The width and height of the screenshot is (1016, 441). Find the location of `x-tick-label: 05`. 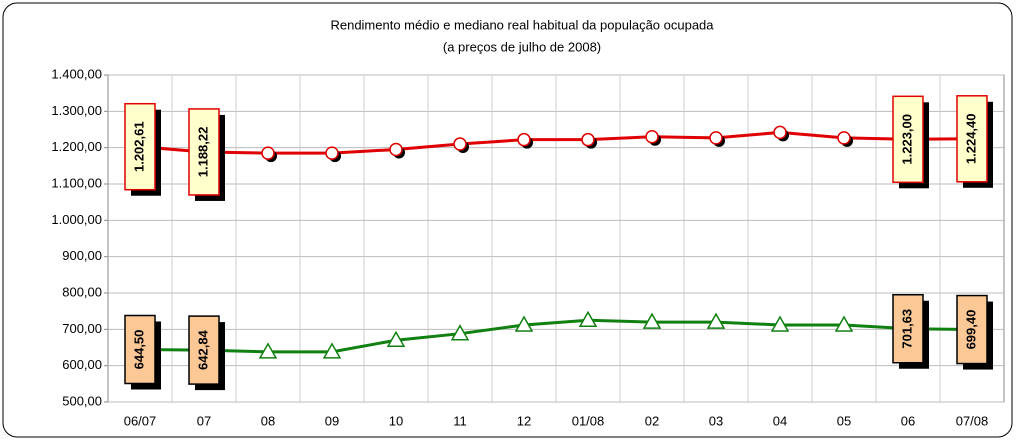

x-tick-label: 05 is located at coordinates (844, 420).